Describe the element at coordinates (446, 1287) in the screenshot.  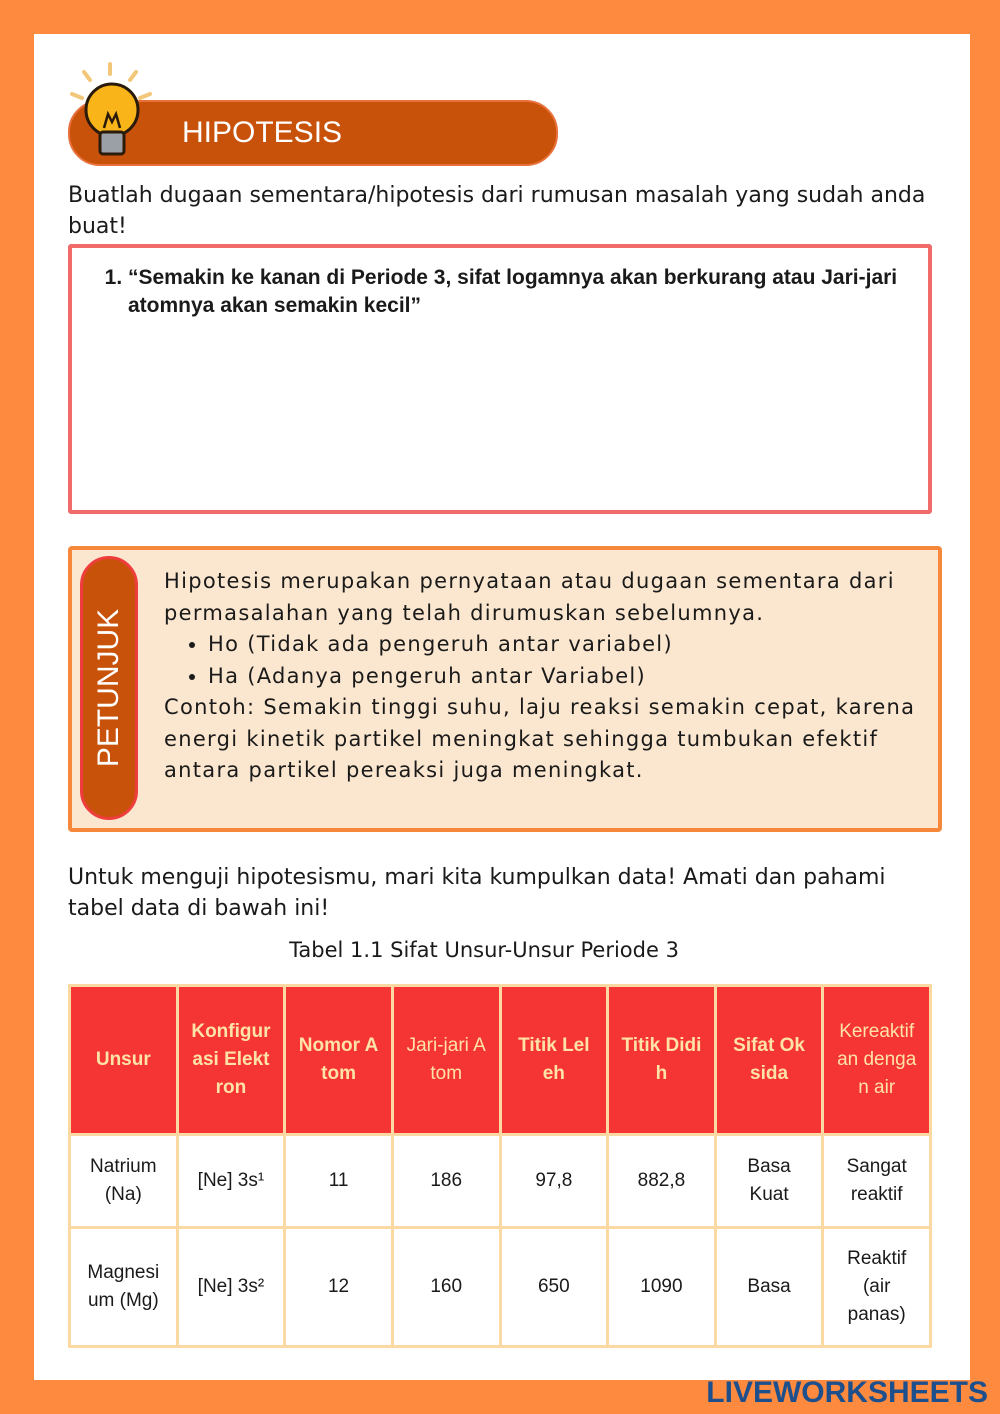
I see `table-cell: 160` at that location.